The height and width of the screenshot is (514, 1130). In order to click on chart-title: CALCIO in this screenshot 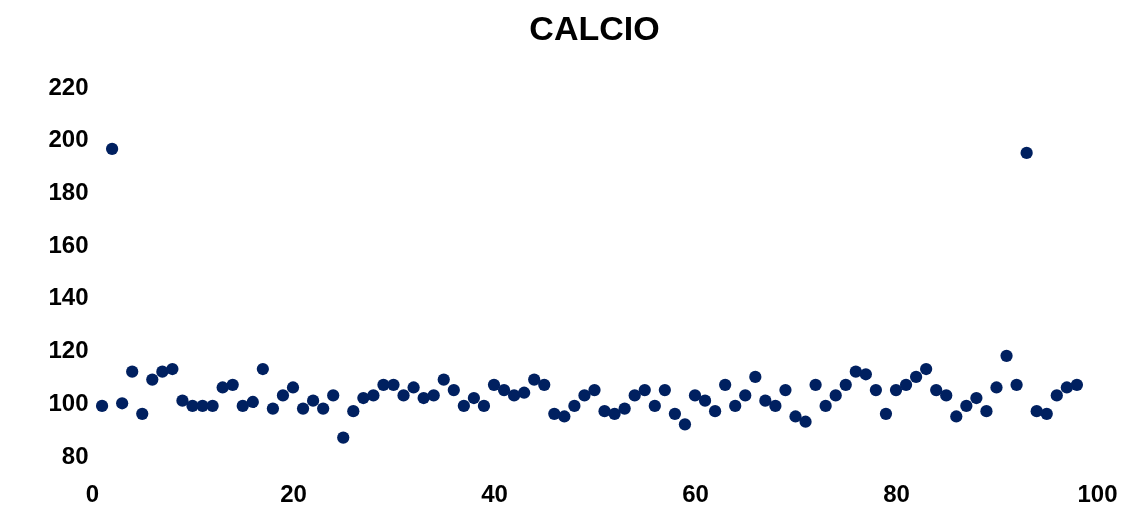, I will do `click(594, 28)`.